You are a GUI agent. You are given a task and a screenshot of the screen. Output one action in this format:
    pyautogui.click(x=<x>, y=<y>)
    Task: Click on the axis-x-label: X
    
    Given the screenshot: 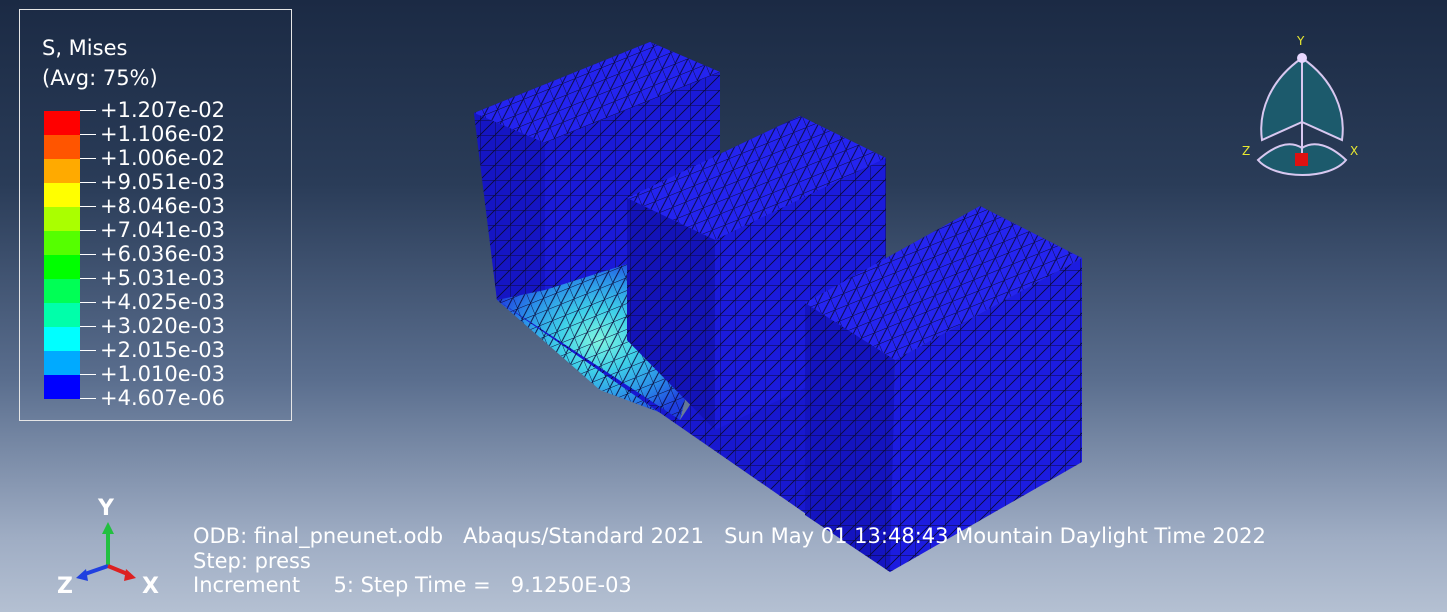 What is the action you would take?
    pyautogui.click(x=150, y=586)
    